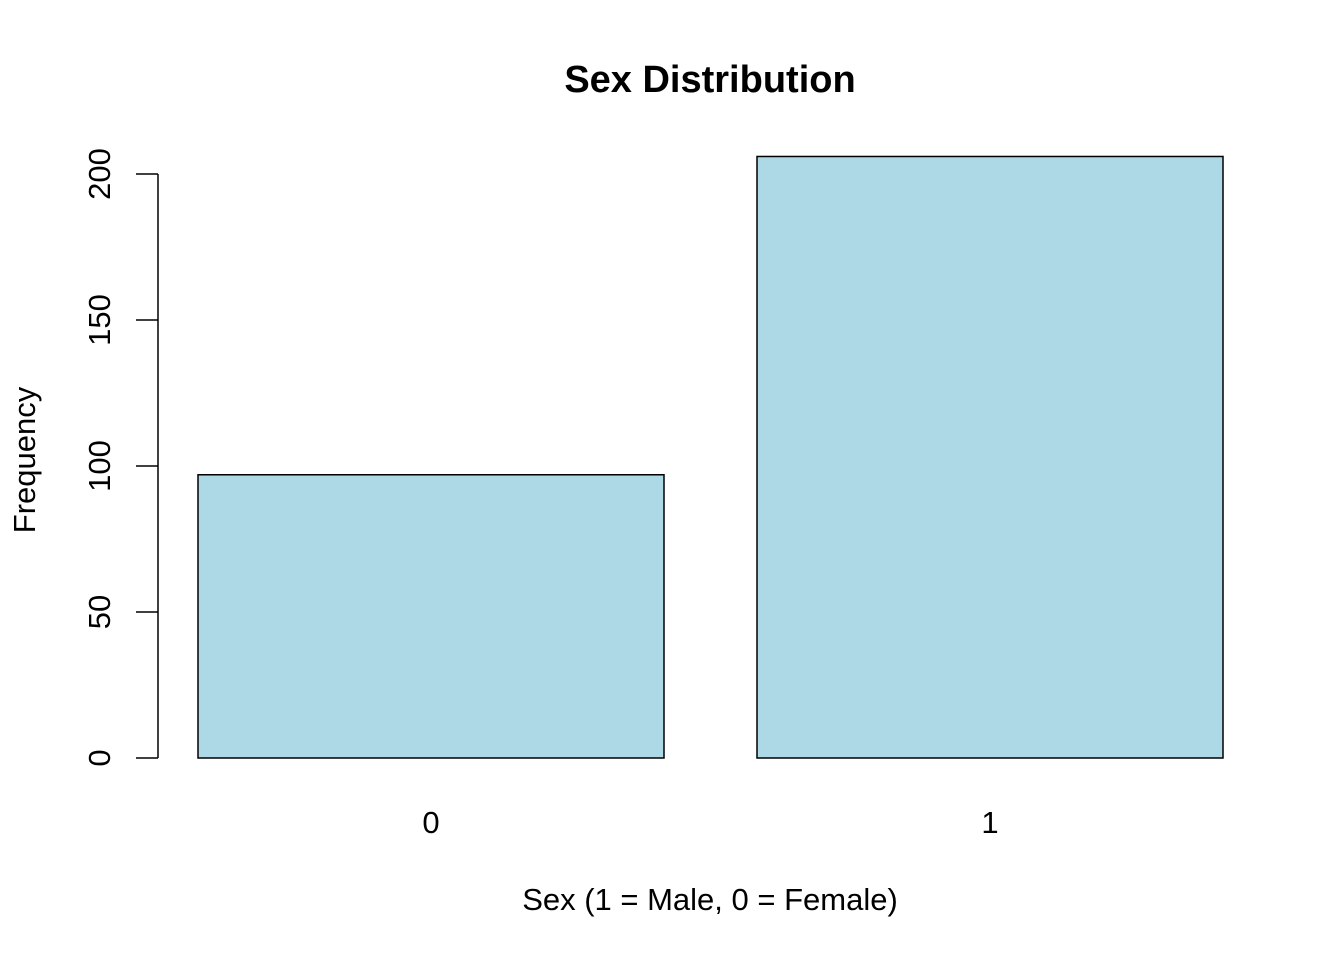  Describe the element at coordinates (99, 466) in the screenshot. I see `y-tick-label: 100` at that location.